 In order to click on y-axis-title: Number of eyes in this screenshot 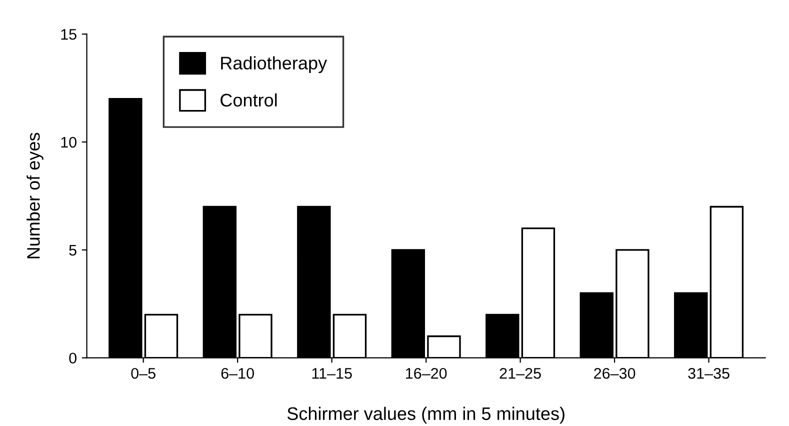, I will do `click(35, 195)`.